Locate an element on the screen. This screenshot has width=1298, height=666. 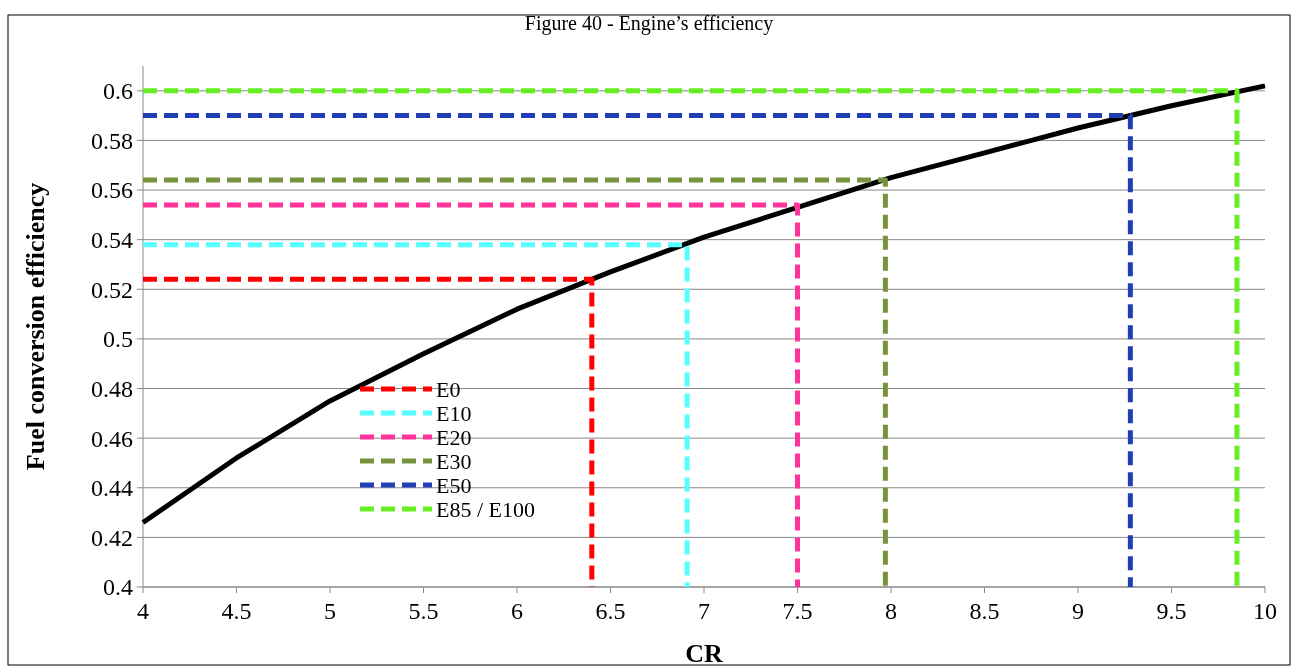
legend-label: E0 is located at coordinates (448, 389).